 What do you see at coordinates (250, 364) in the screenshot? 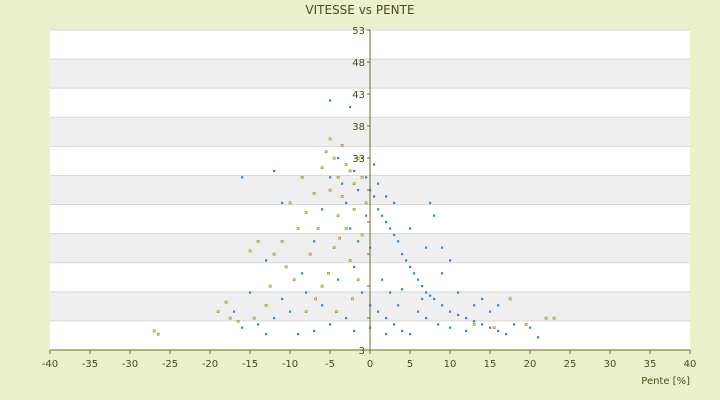
I see `x-tick-label: -15` at bounding box center [250, 364].